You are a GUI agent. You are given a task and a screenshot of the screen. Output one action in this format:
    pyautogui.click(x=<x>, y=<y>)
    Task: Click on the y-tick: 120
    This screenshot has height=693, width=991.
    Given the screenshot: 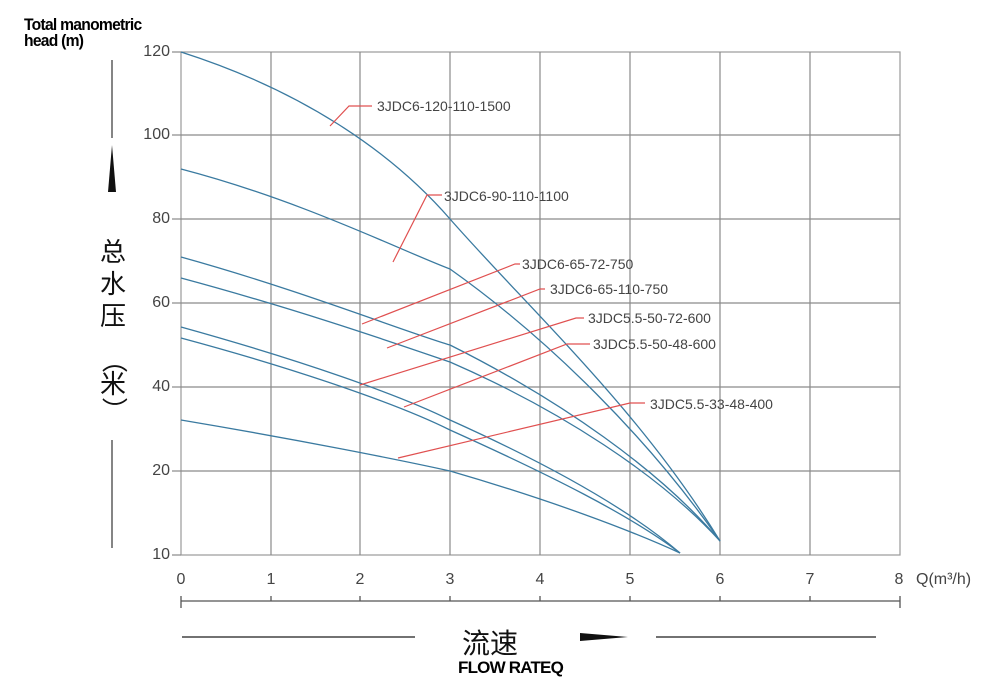 What is the action you would take?
    pyautogui.click(x=156, y=51)
    